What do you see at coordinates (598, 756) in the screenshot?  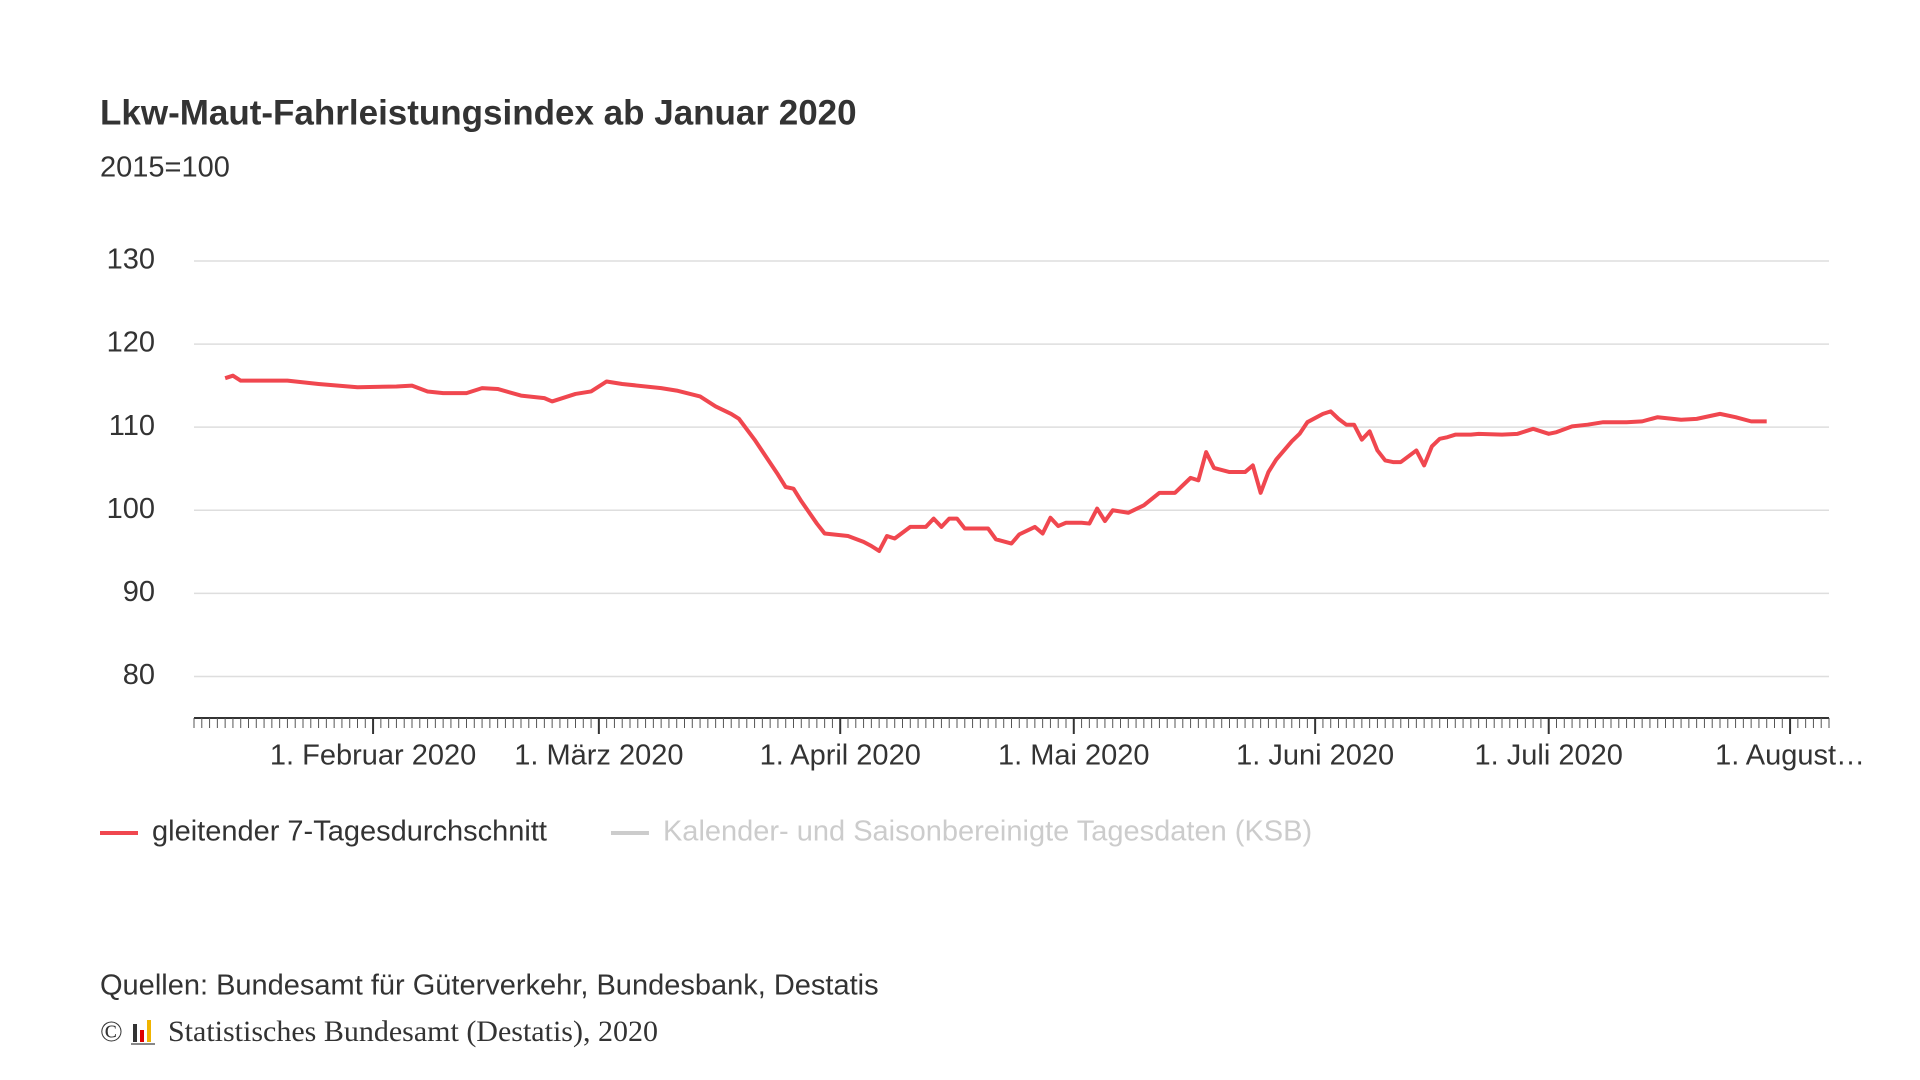 I see `x-tick-label: 1. März 2020` at bounding box center [598, 756].